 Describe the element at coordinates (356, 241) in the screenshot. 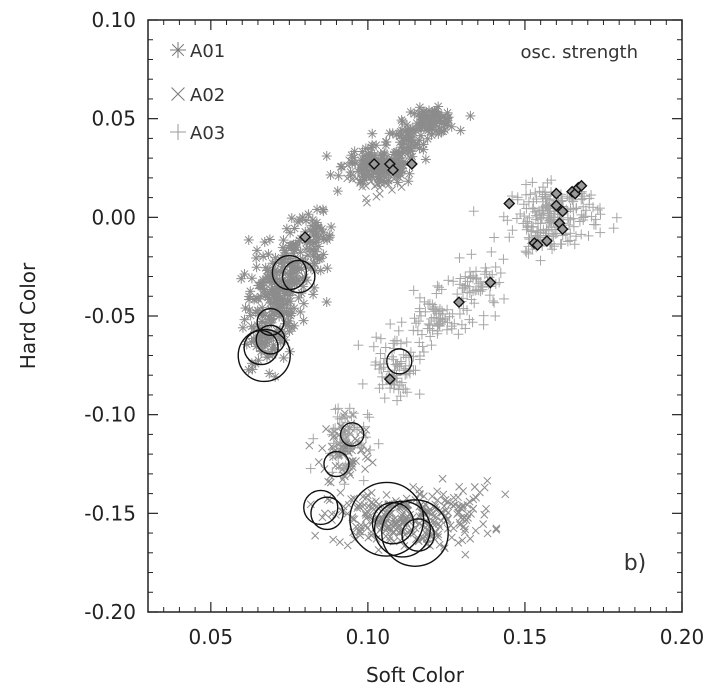

I see `series-a01` at that location.